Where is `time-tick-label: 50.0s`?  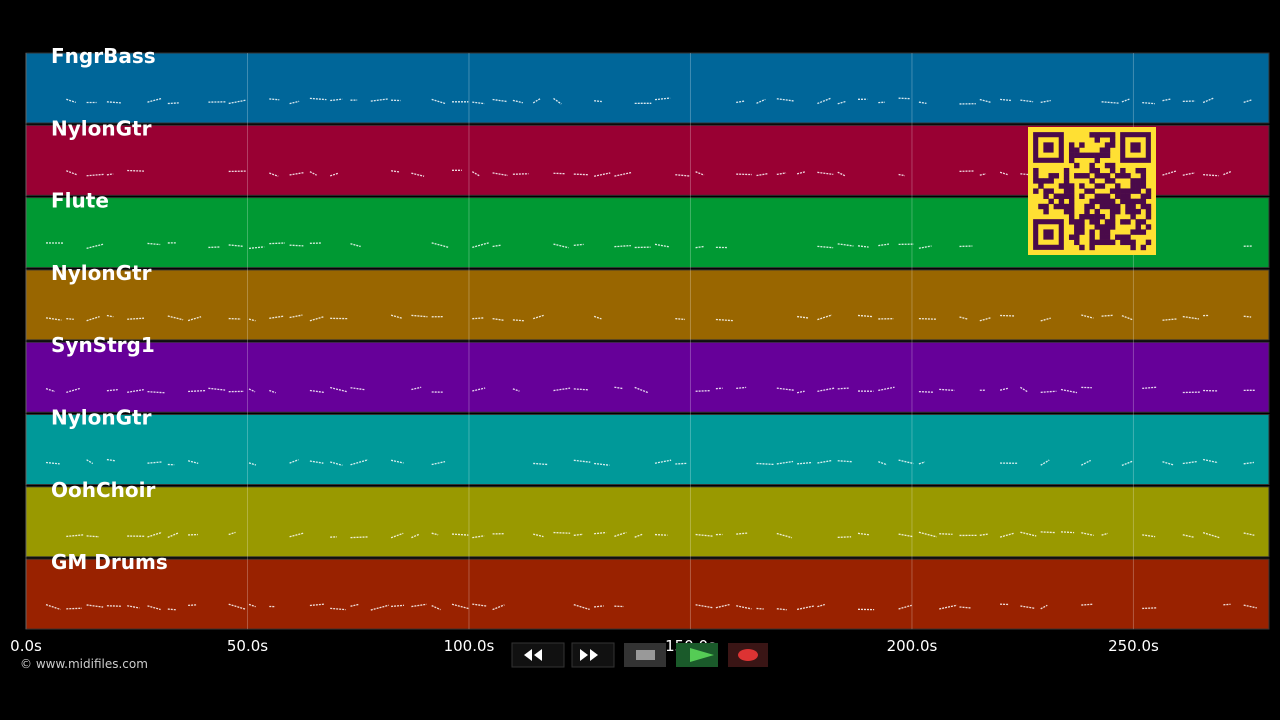 time-tick-label: 50.0s is located at coordinates (247, 646).